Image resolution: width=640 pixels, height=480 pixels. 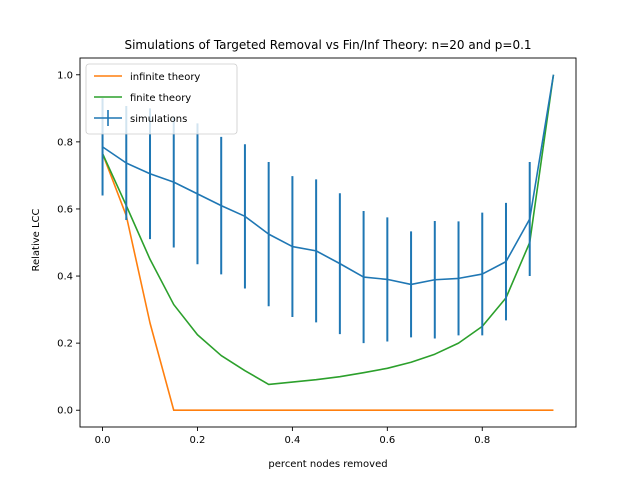 What do you see at coordinates (103, 440) in the screenshot?
I see `x-tick-label: 0.0` at bounding box center [103, 440].